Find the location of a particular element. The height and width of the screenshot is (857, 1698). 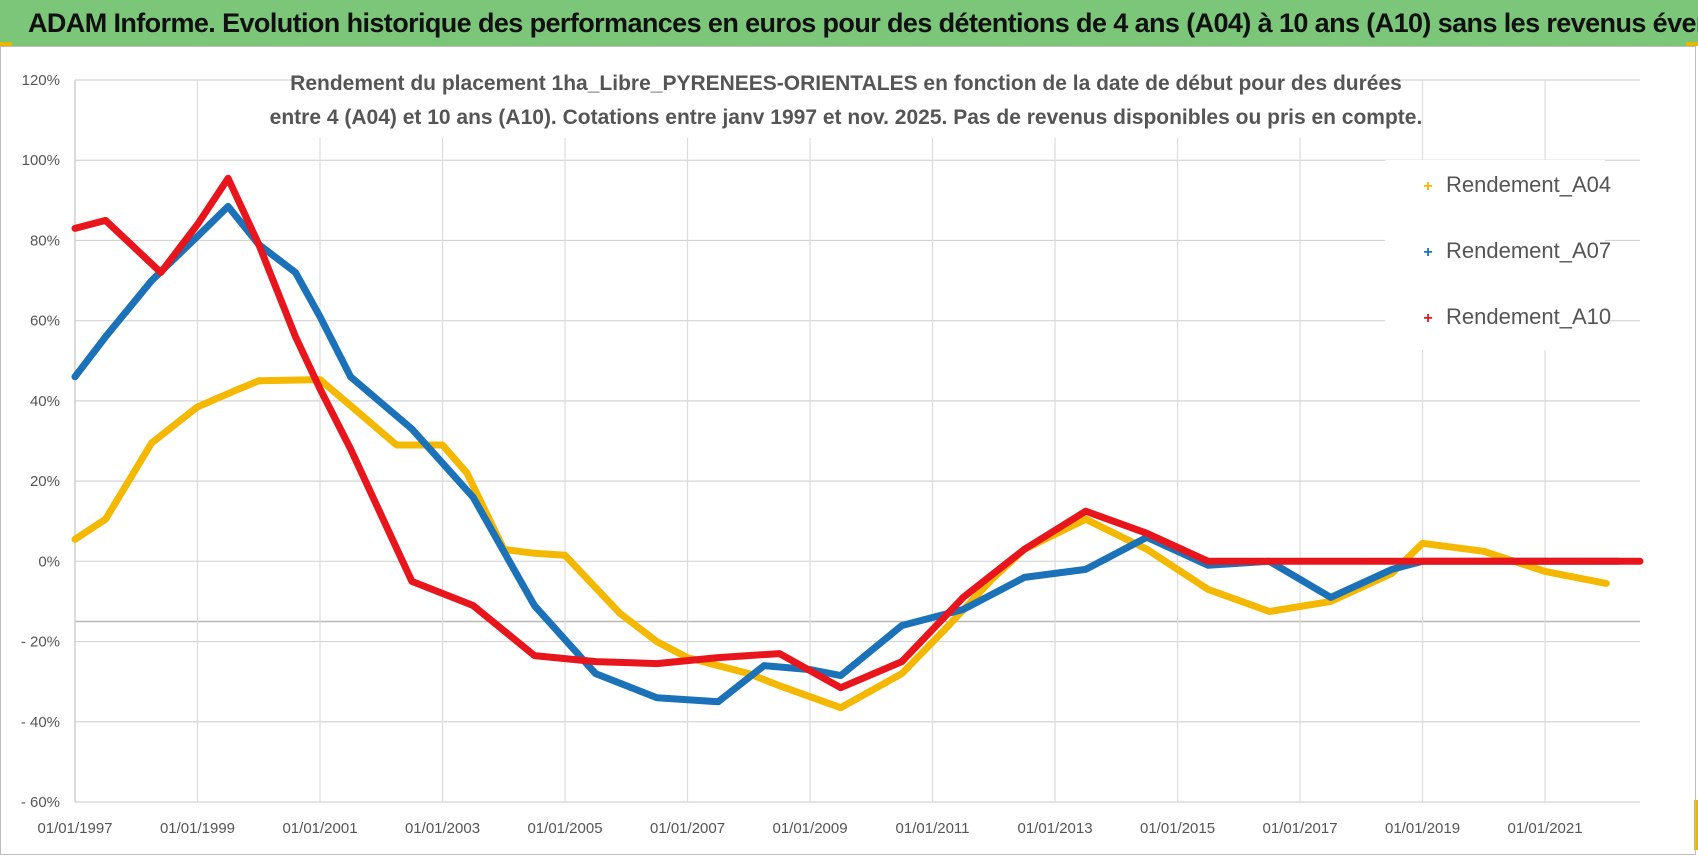

frame-corner-top-left is located at coordinates (6, 44).